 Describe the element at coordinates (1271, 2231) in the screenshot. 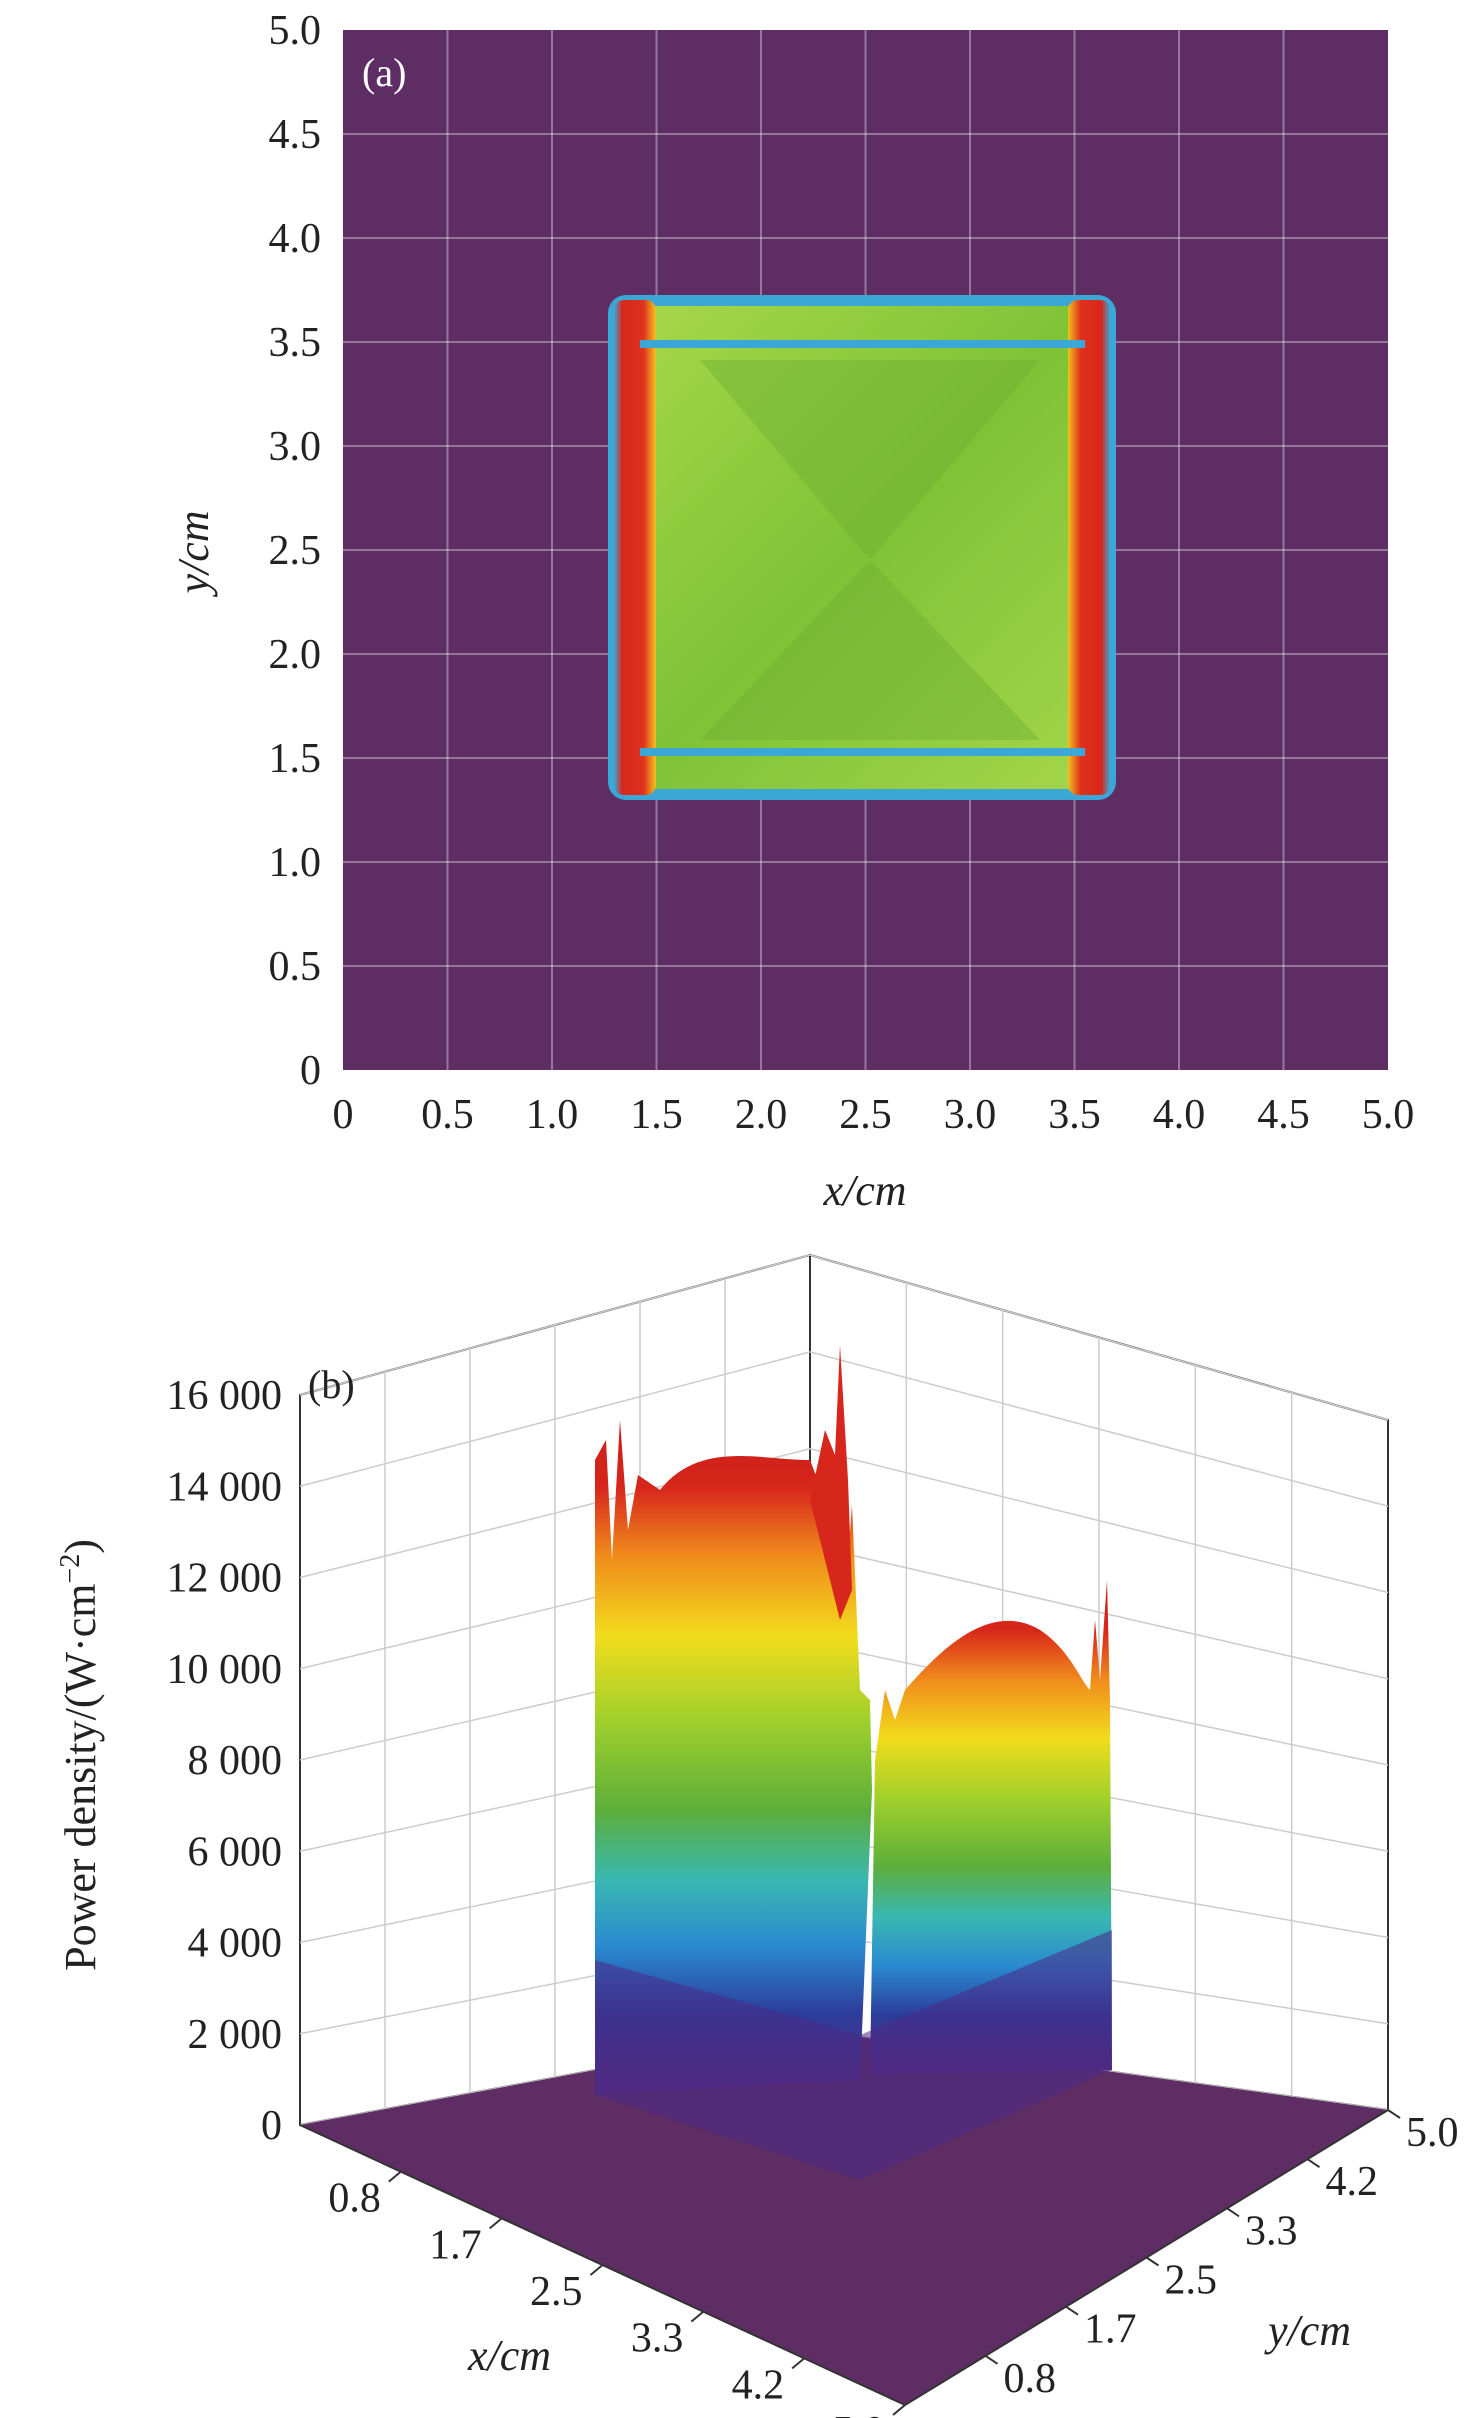

I see `y-tick-label-3d: 3.3` at that location.